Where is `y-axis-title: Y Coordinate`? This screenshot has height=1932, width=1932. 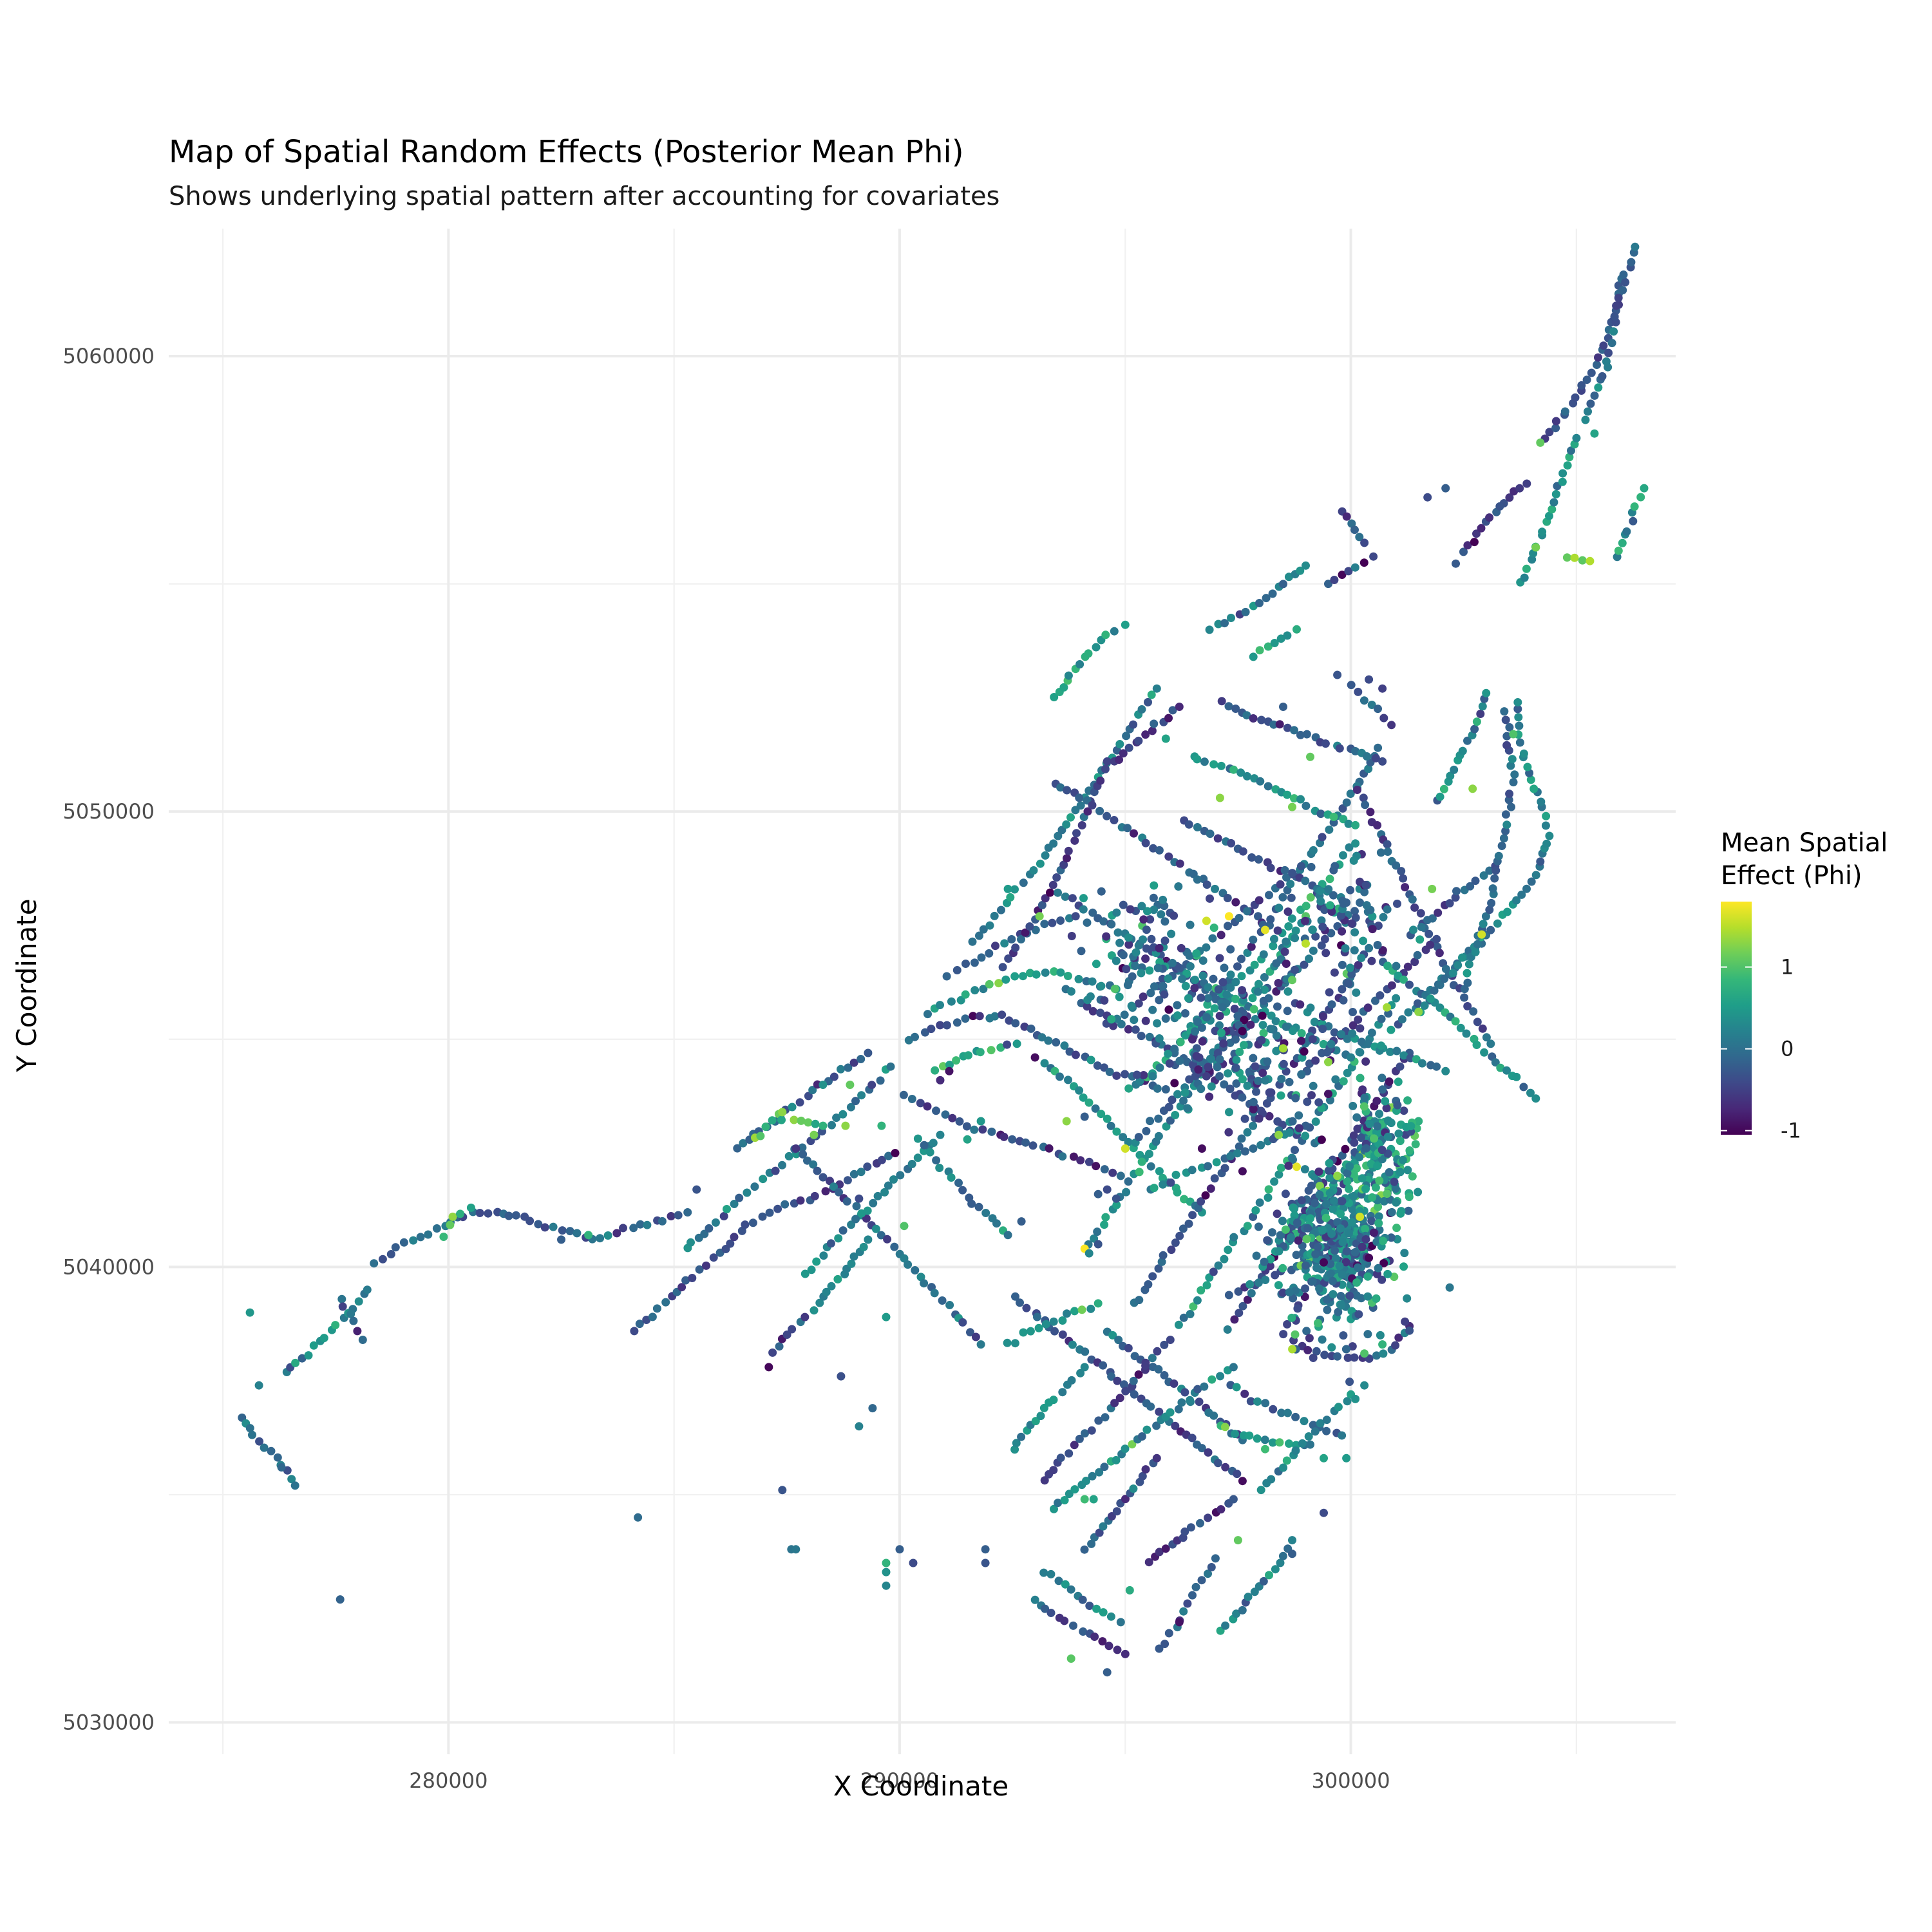 y-axis-title: Y Coordinate is located at coordinates (27, 985).